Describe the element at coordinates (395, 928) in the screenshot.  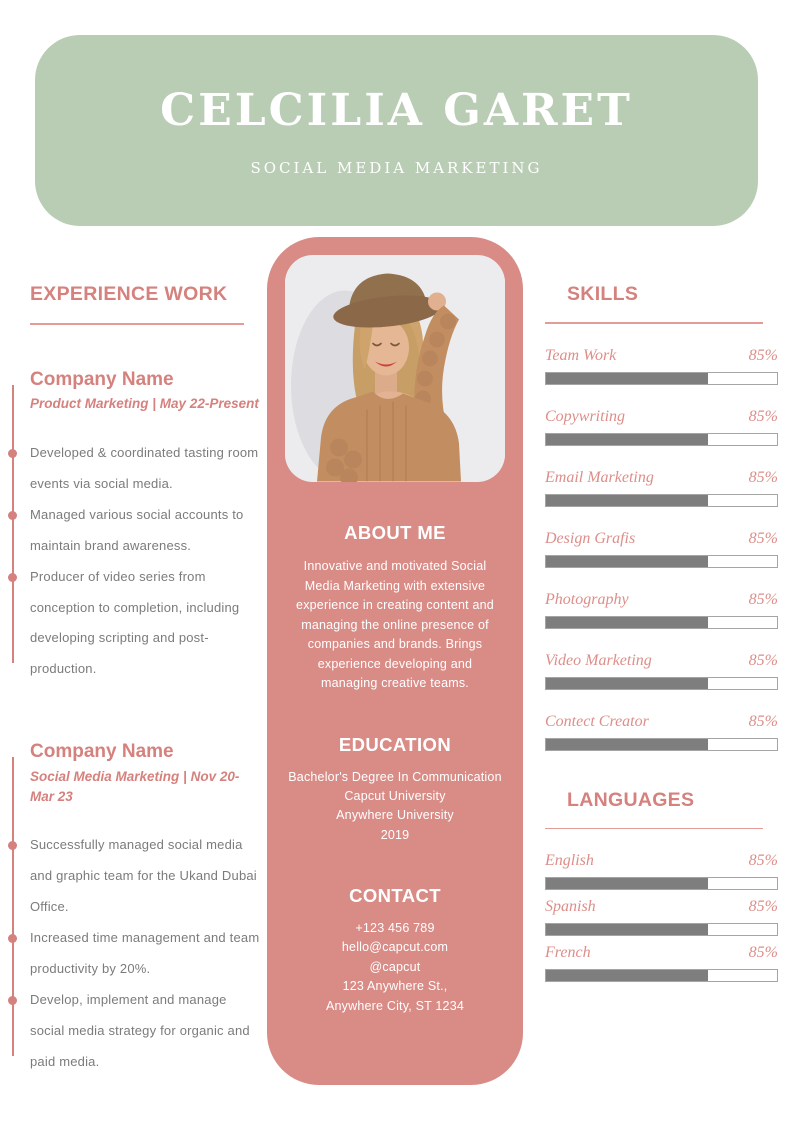
I see `contact-phone: +123 456 789` at that location.